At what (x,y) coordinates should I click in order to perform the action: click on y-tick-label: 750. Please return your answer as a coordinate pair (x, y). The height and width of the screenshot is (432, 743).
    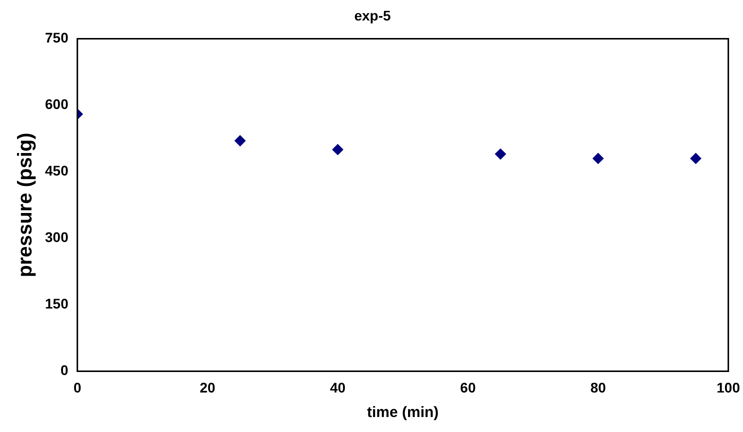
    Looking at the image, I should click on (57, 38).